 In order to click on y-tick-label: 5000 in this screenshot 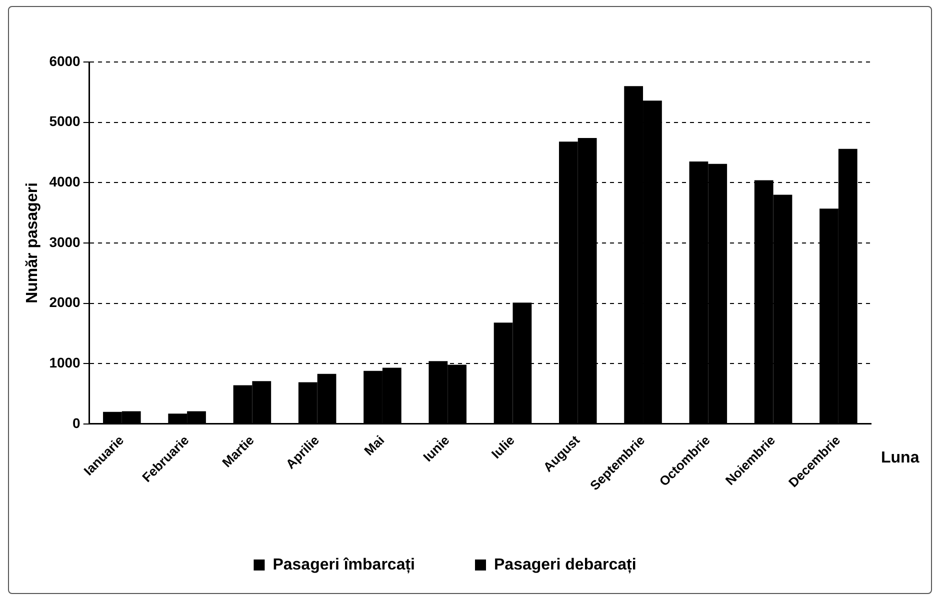, I will do `click(65, 121)`.